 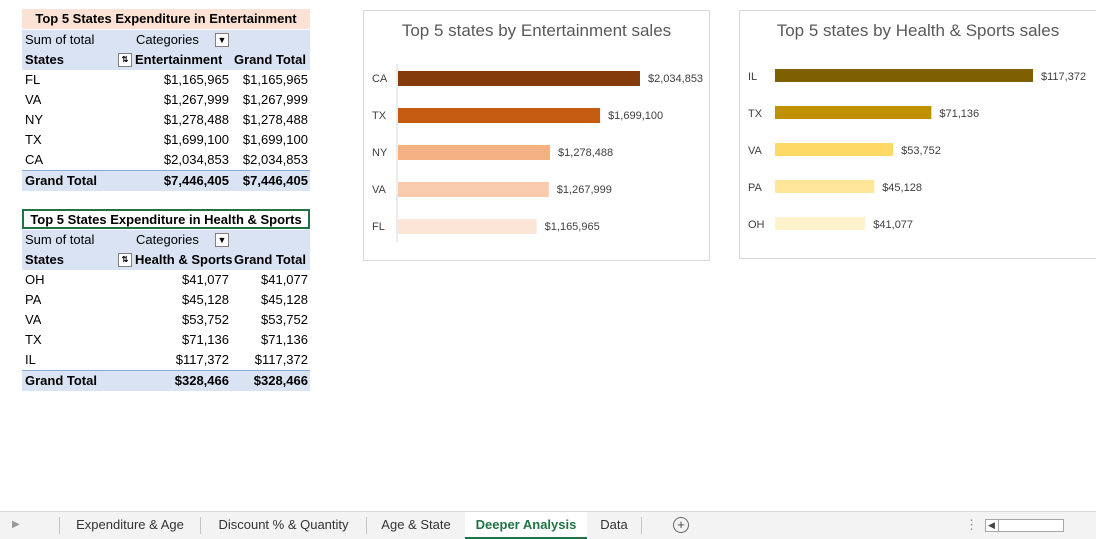 I want to click on data-label: $45,128, so click(x=902, y=188).